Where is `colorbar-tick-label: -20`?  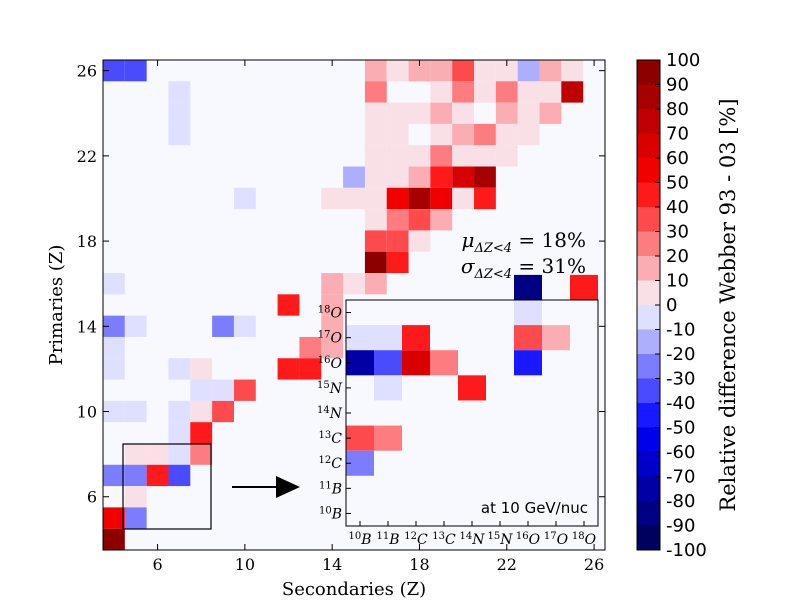
colorbar-tick-label: -20 is located at coordinates (680, 354).